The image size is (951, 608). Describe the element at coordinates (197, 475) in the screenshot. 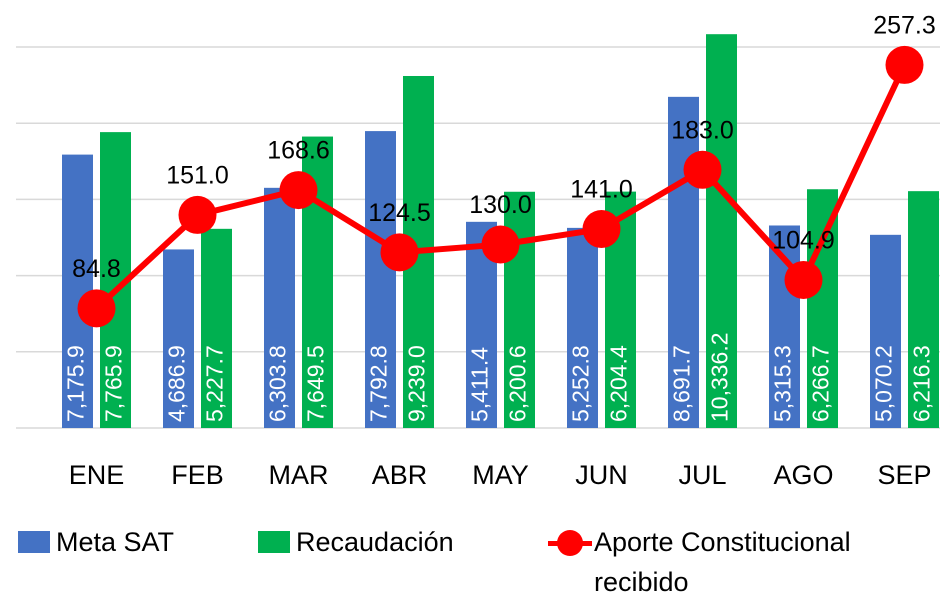

I see `x-tick-label: FEB` at that location.